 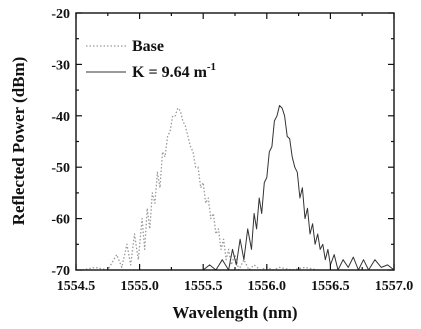 What do you see at coordinates (60, 65) in the screenshot?
I see `y-tick-label: -30` at bounding box center [60, 65].